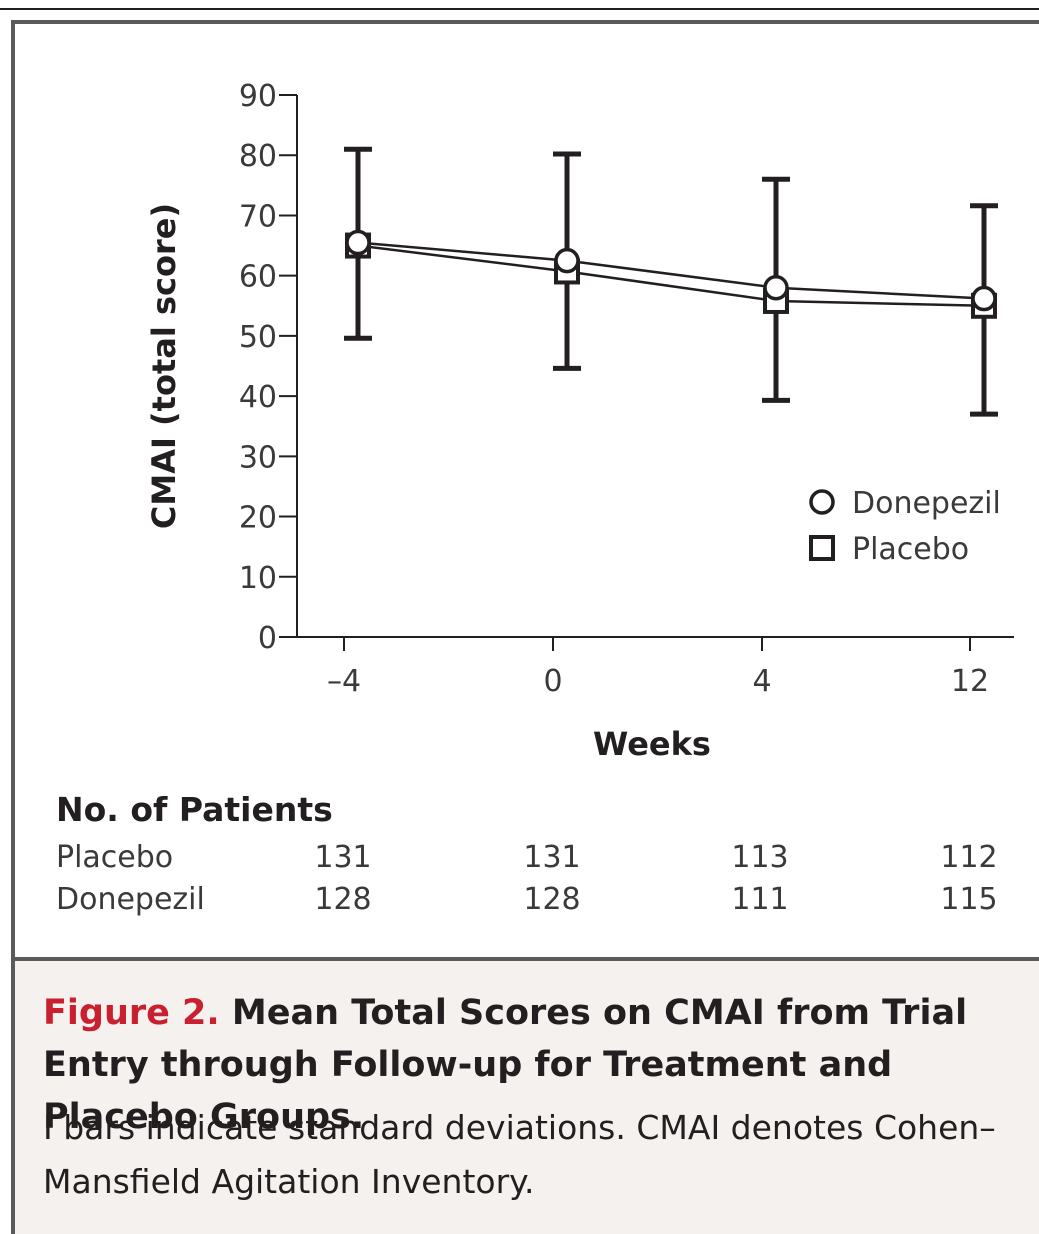 The width and height of the screenshot is (1039, 1234). What do you see at coordinates (552, 681) in the screenshot?
I see `x-tick-label: 0` at bounding box center [552, 681].